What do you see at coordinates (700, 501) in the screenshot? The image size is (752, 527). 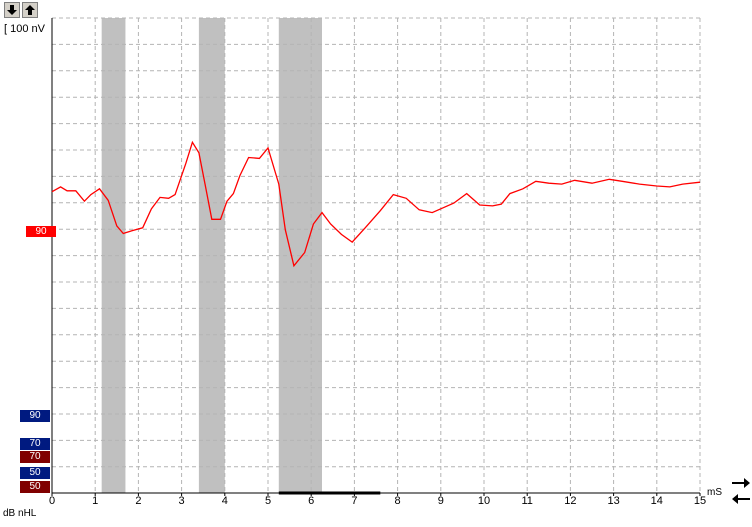 I see `x-tick-label: 15` at bounding box center [700, 501].